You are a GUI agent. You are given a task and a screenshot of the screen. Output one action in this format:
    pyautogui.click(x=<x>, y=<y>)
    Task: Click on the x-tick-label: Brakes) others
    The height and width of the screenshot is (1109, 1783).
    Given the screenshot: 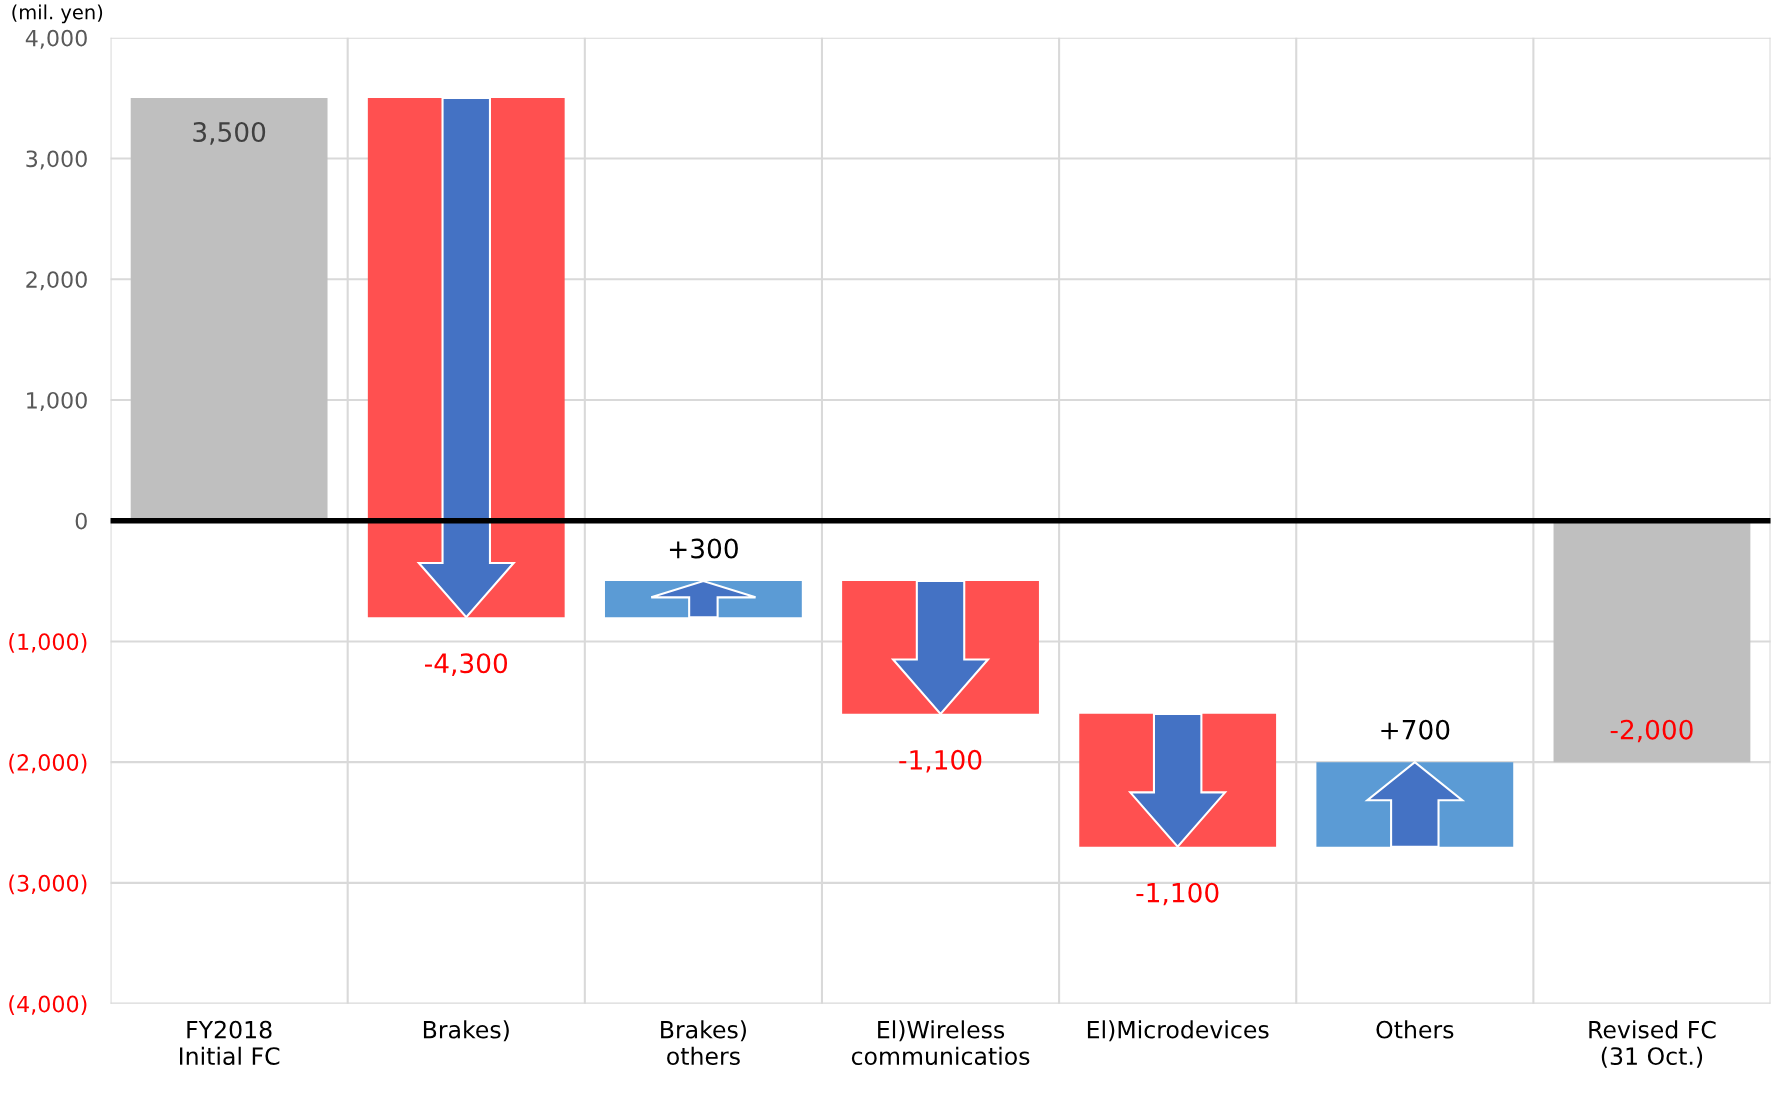 What is the action you would take?
    pyautogui.click(x=703, y=1043)
    